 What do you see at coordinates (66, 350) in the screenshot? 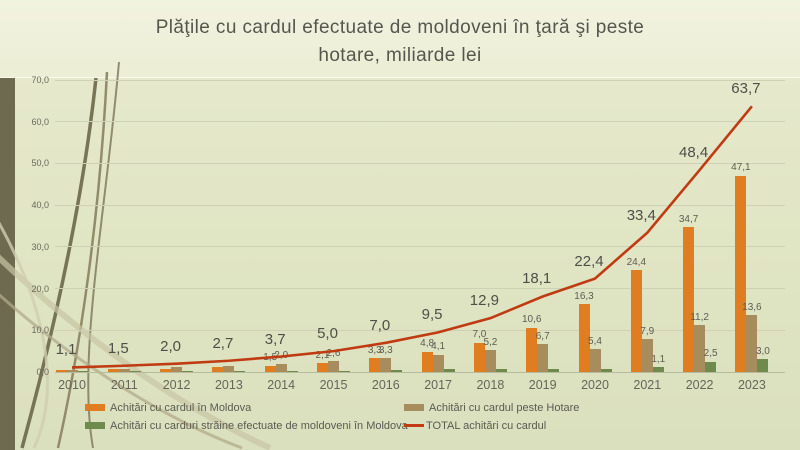
I see `total-label: 1,1` at bounding box center [66, 350].